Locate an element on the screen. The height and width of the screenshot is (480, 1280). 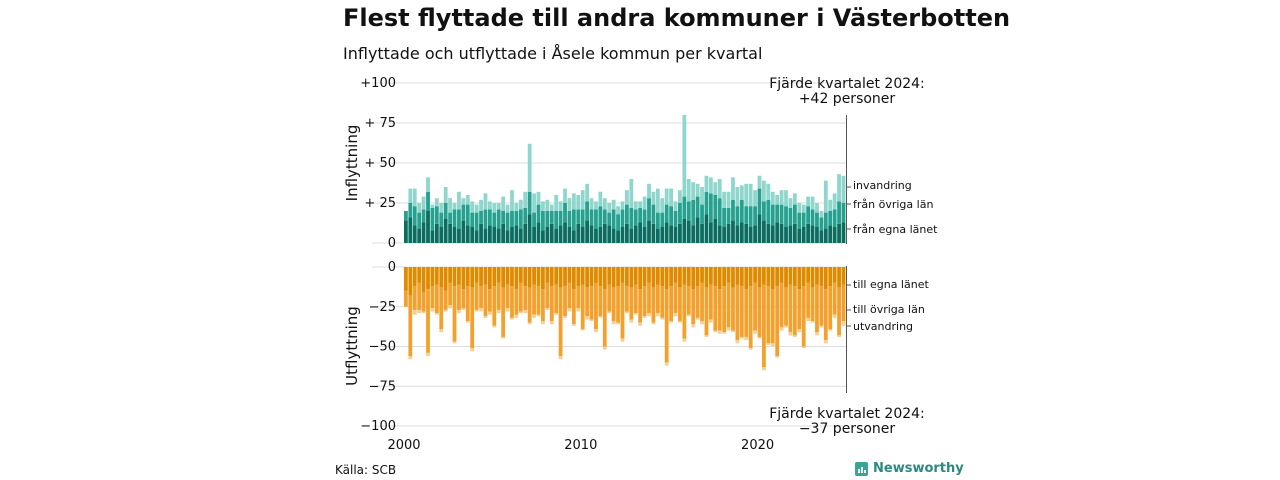
label-invandring: invandring is located at coordinates (882, 185).